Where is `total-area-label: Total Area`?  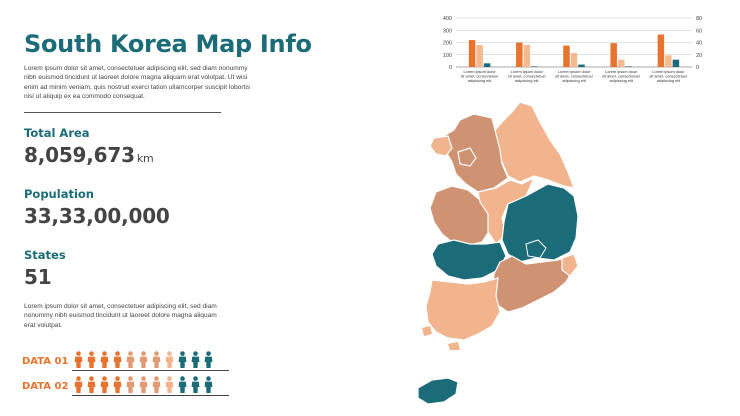
total-area-label: Total Area is located at coordinates (57, 133).